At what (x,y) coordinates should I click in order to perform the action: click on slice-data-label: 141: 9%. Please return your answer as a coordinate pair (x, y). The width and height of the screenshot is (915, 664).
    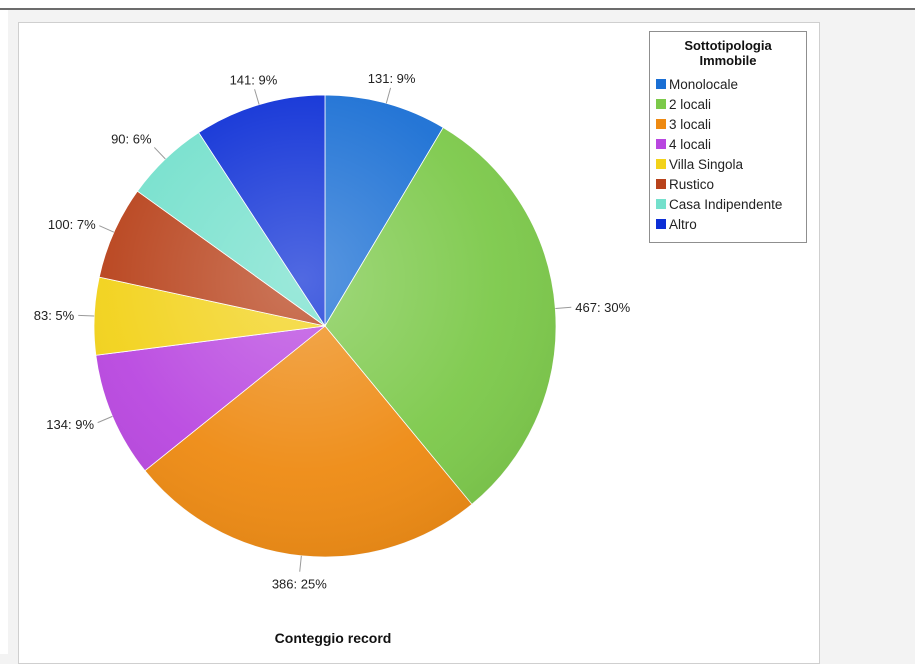
    Looking at the image, I should click on (254, 79).